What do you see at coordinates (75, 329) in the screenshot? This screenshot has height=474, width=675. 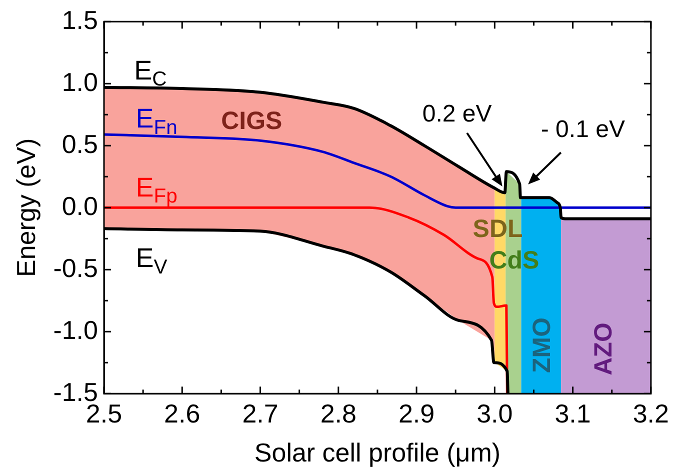 I see `y-tick-label: -1.0` at bounding box center [75, 329].